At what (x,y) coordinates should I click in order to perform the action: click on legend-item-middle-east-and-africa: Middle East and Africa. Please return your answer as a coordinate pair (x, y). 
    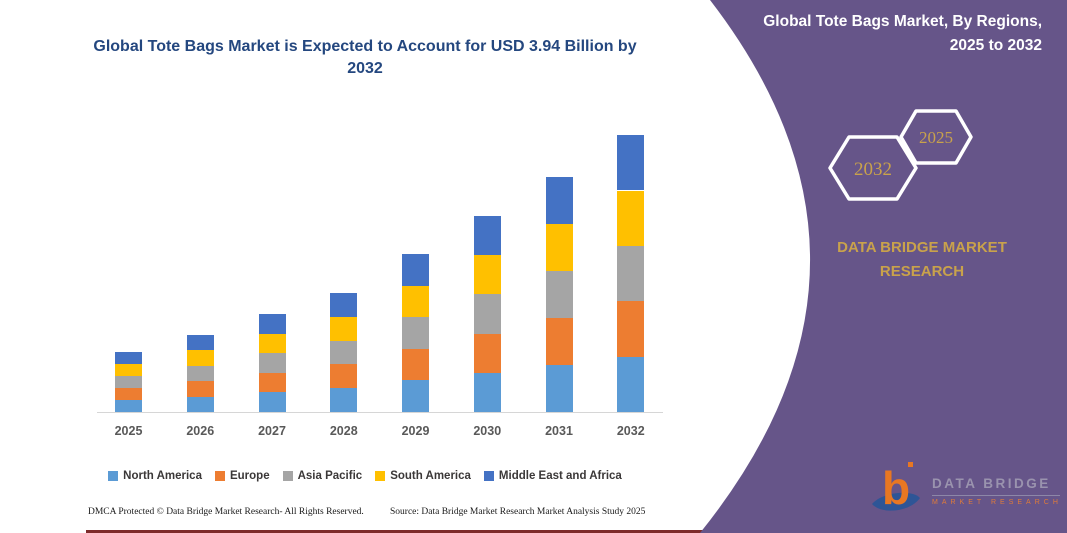
    Looking at the image, I should click on (552, 476).